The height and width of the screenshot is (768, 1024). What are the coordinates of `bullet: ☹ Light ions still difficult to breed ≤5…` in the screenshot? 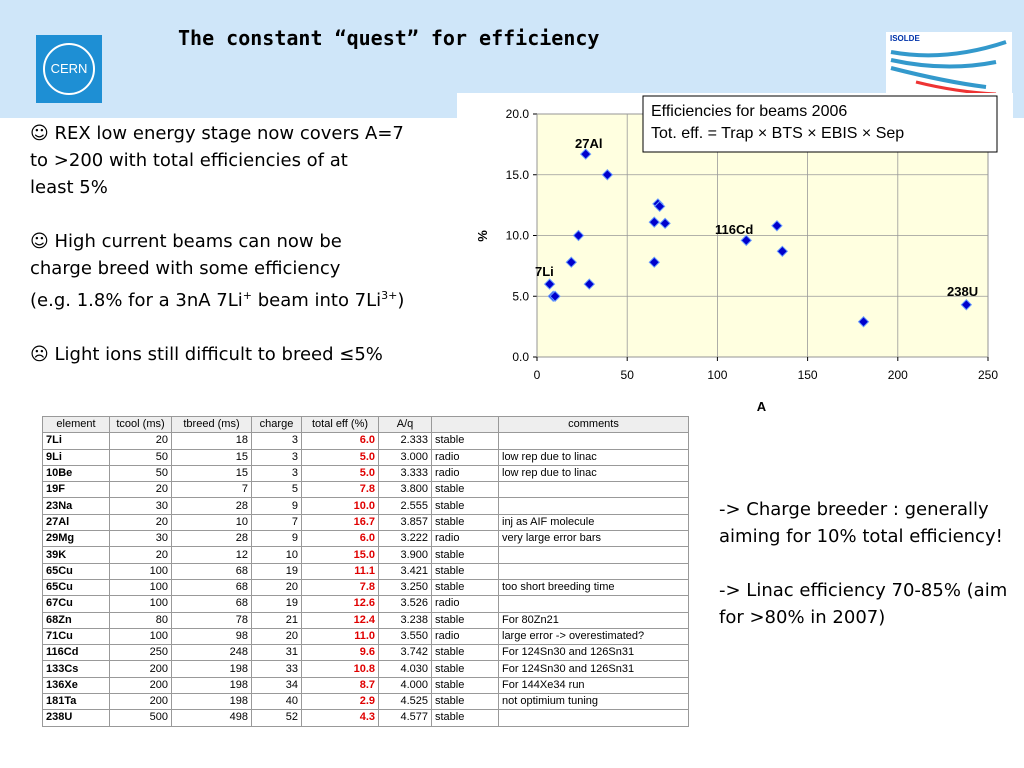 It's located at (250, 354).